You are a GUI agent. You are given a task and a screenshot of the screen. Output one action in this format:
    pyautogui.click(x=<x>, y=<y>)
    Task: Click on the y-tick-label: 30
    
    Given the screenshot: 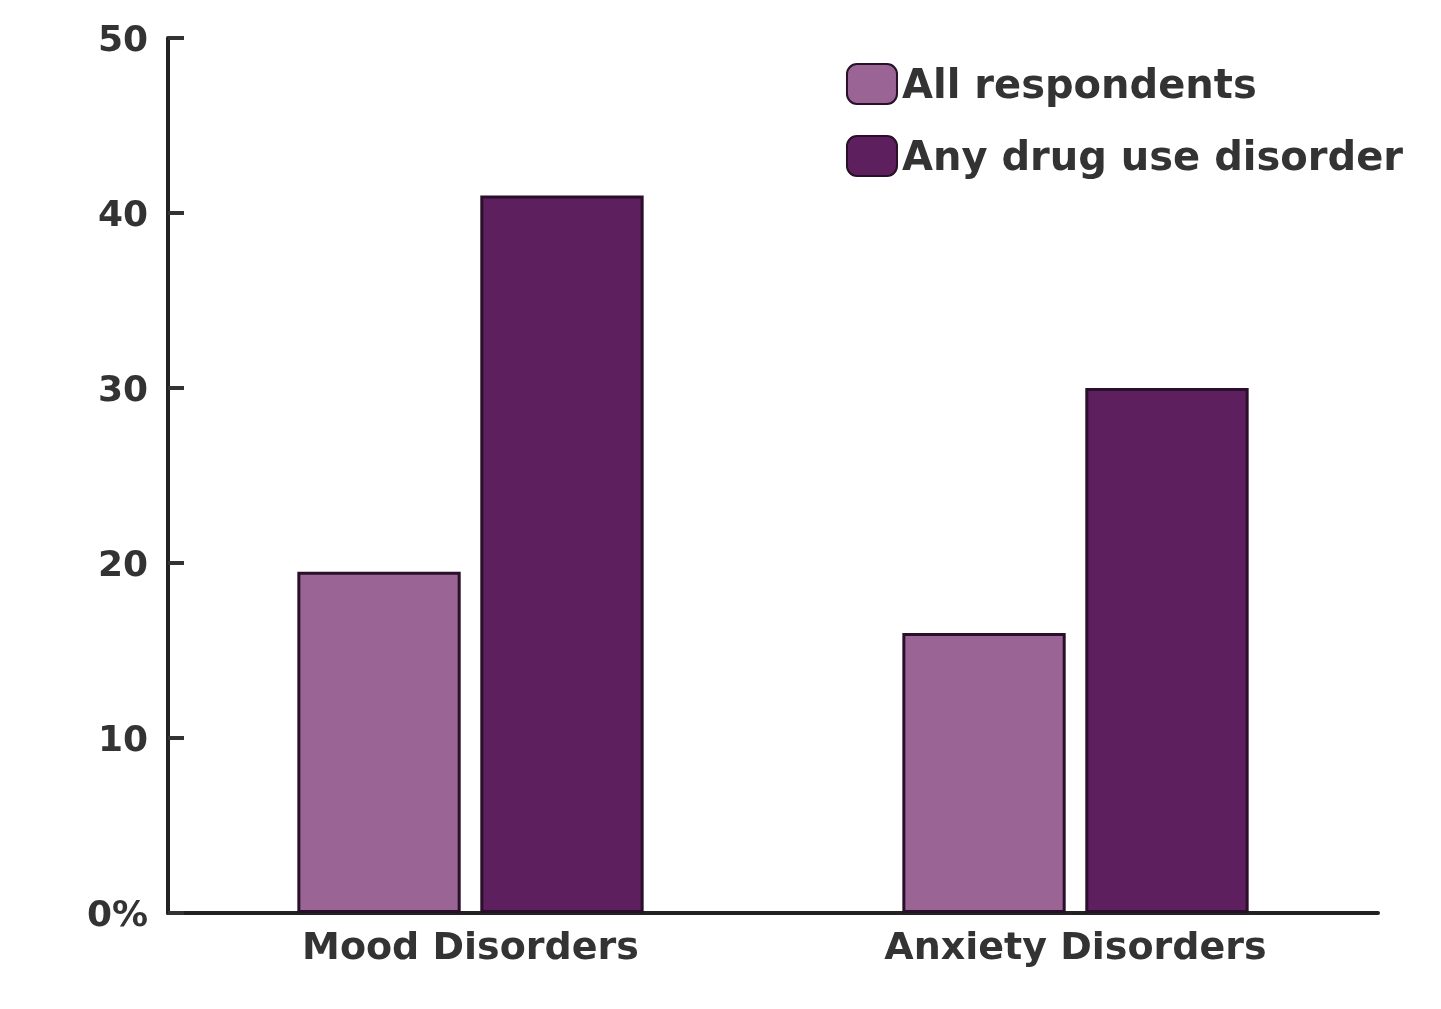 What is the action you would take?
    pyautogui.click(x=122, y=388)
    